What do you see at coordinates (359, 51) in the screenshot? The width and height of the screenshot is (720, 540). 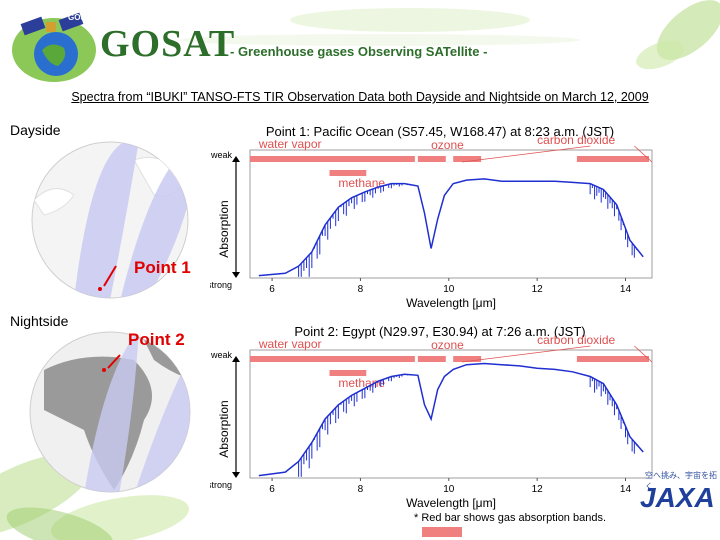 I see `page-title-sub: - Greenhouse gases Observing SATellite -` at bounding box center [359, 51].